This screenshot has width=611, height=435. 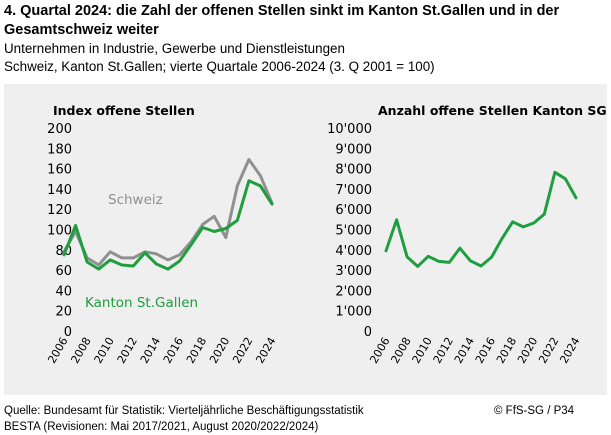 I want to click on y-tick-label: 2'000, so click(x=353, y=291).